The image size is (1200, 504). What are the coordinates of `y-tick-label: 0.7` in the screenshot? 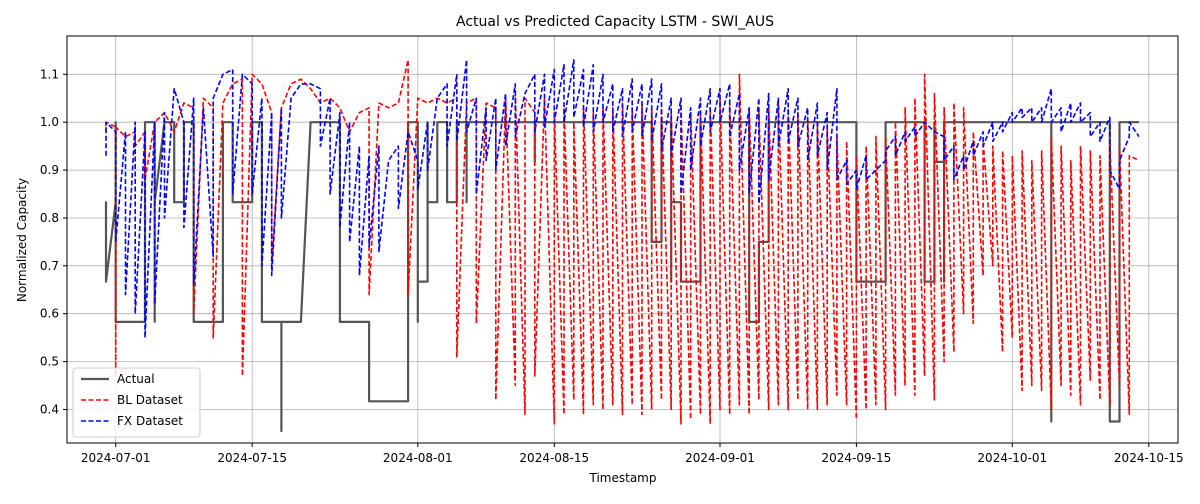 It's located at (49, 266).